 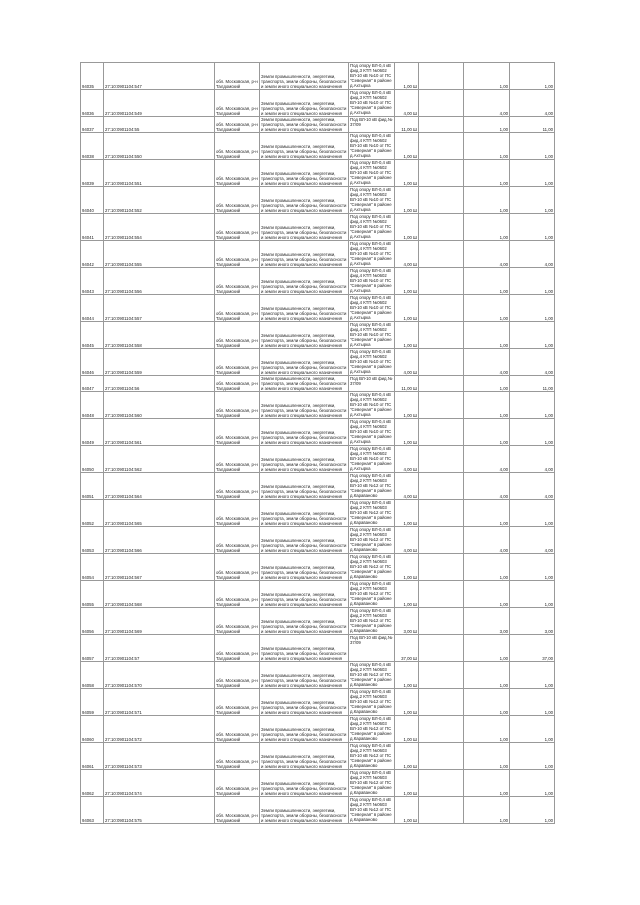 I want to click on cadastral-number: 27:10:0901104:569, so click(x=159, y=621).